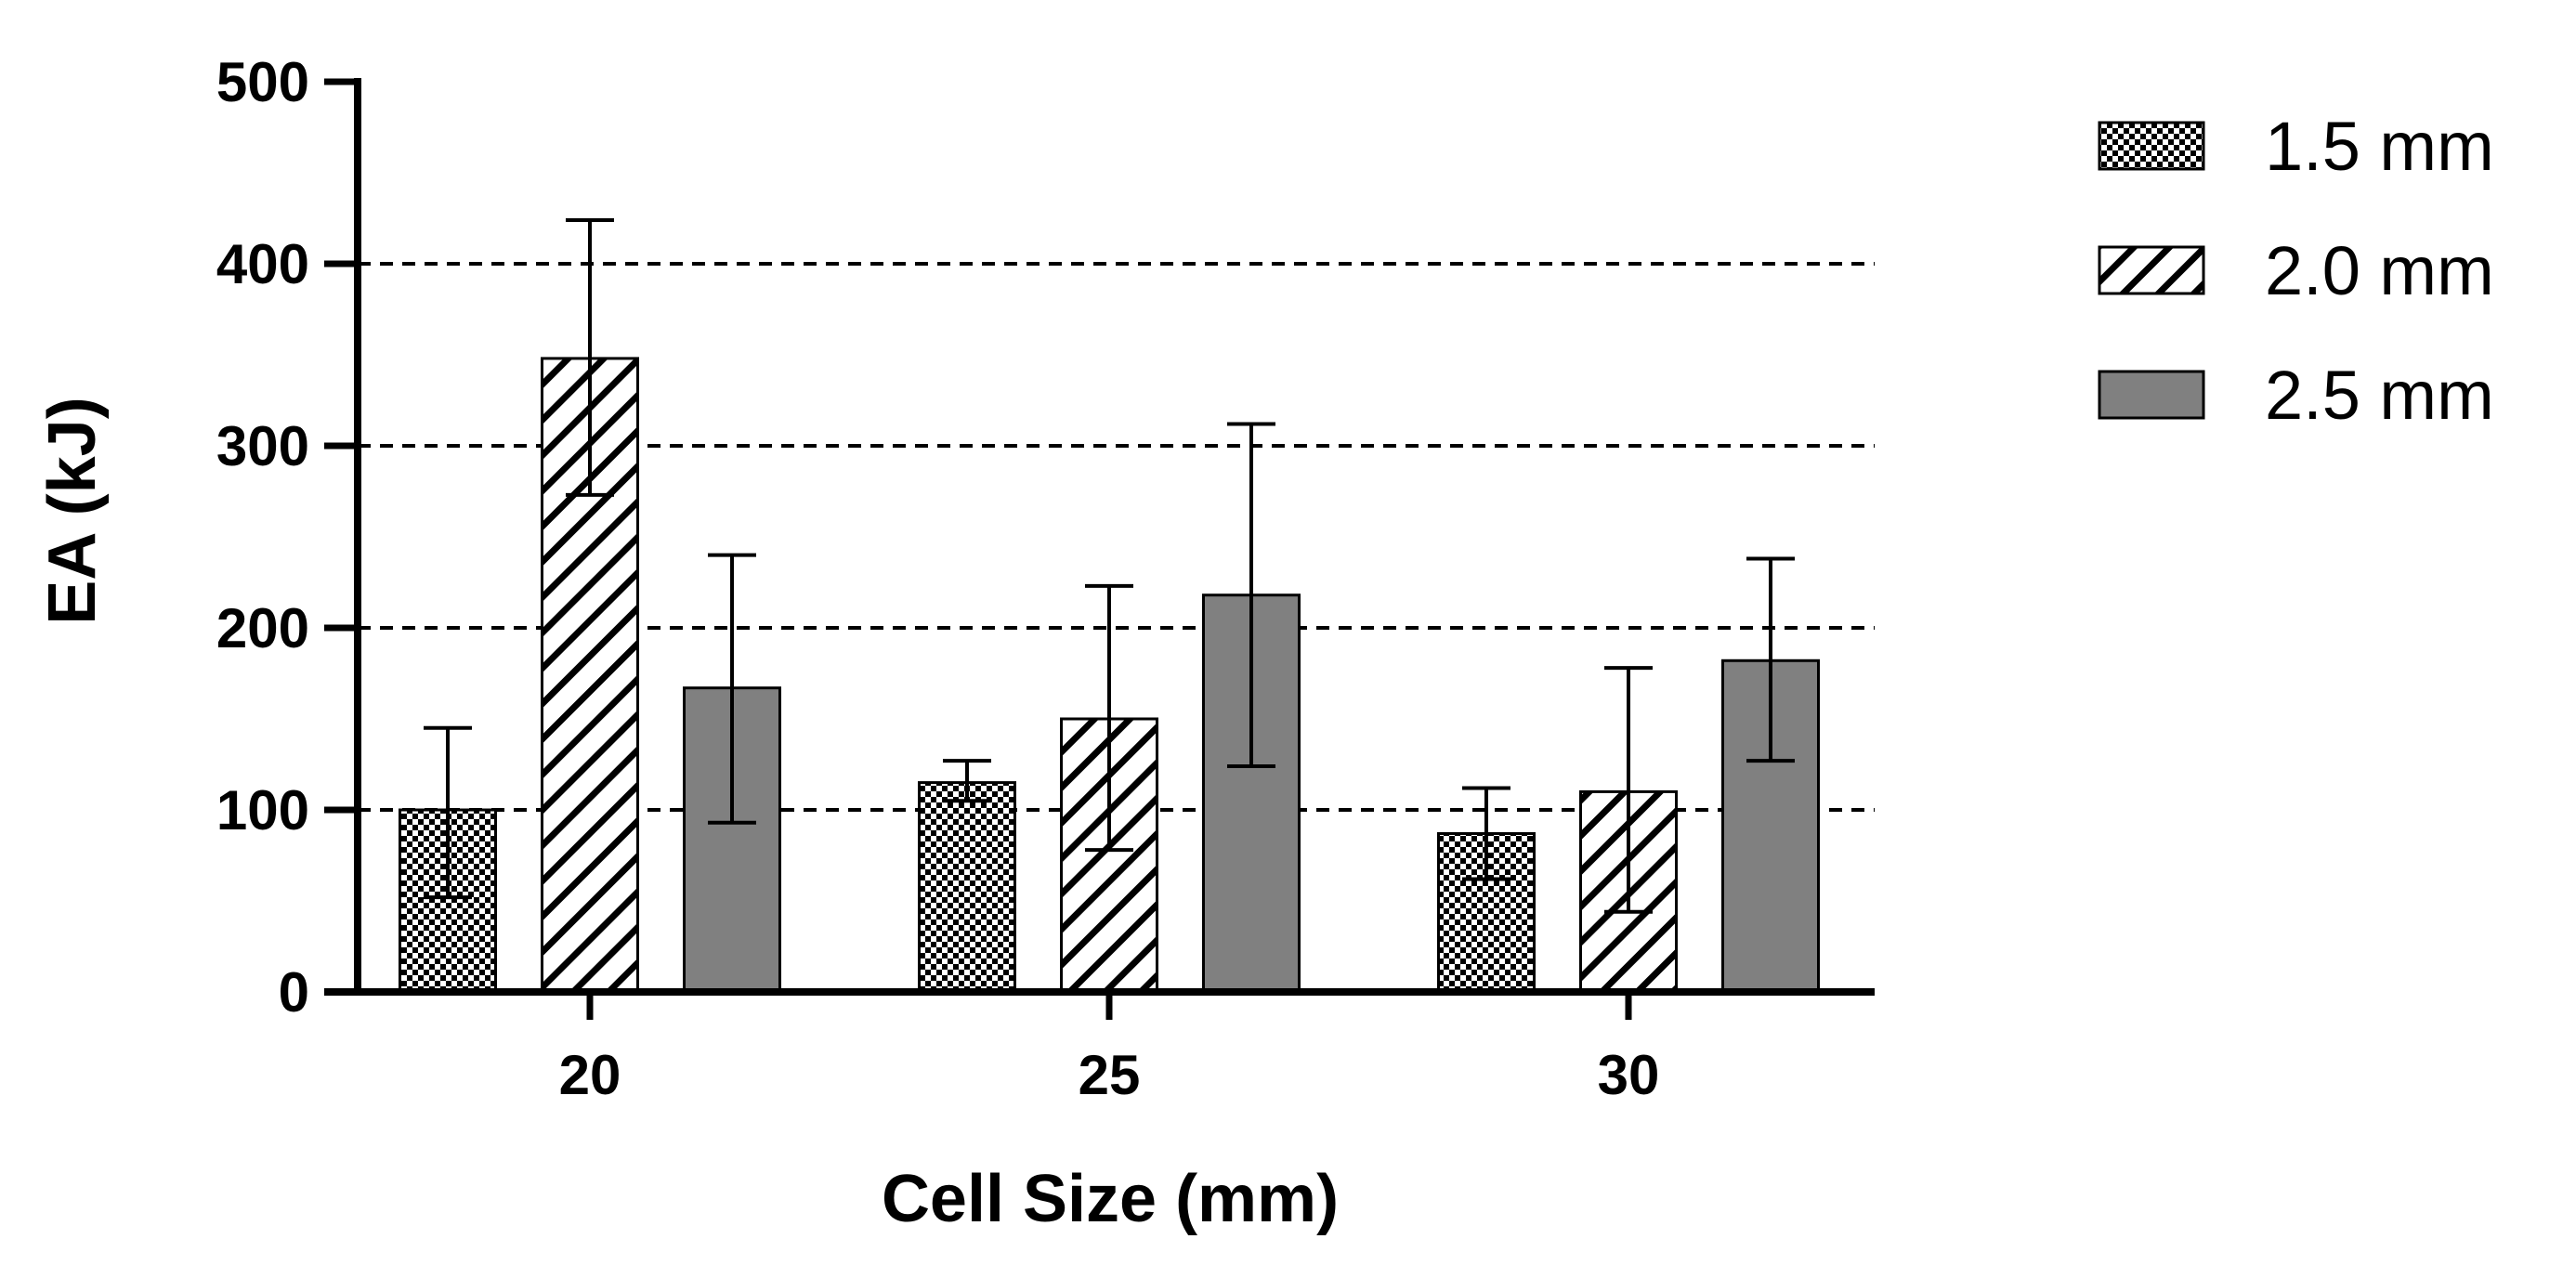  I want to click on y-tick-label-400: 400, so click(262, 264).